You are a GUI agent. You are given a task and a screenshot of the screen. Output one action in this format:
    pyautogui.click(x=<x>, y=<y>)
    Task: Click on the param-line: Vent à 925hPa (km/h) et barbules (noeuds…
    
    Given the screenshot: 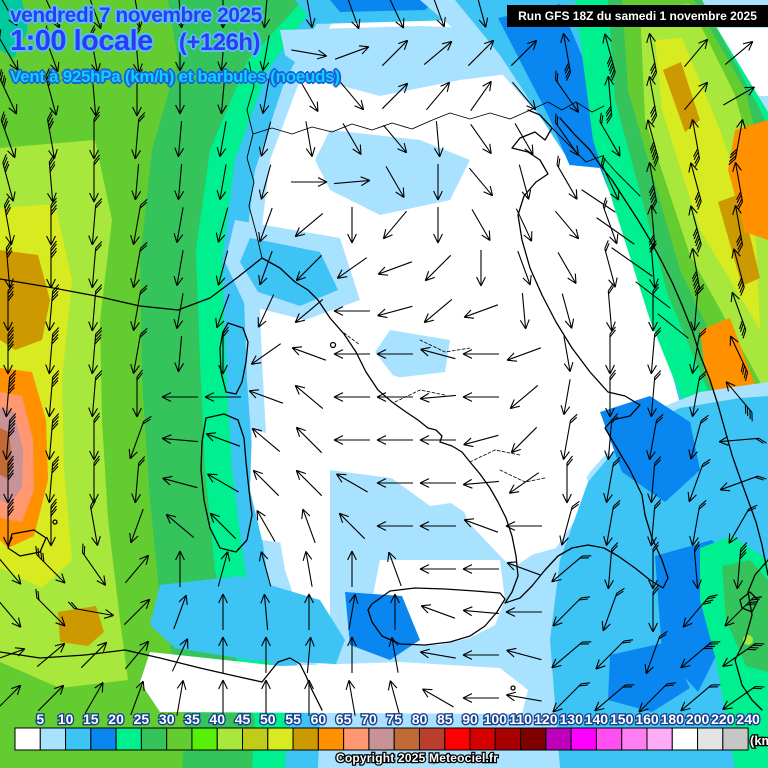 What is the action you would take?
    pyautogui.click(x=175, y=76)
    